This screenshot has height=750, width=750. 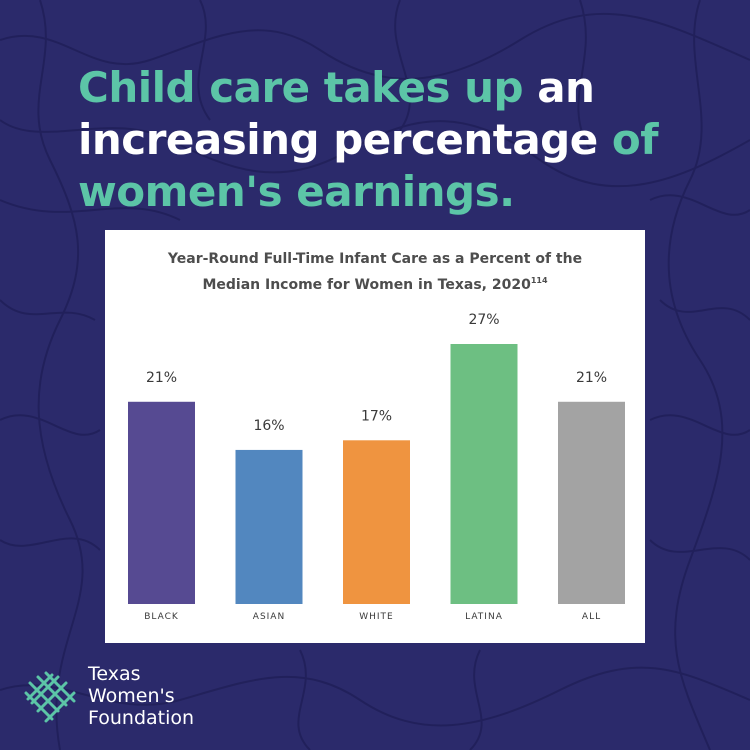 What do you see at coordinates (296, 191) in the screenshot?
I see `headline-part5: women's earnings.` at bounding box center [296, 191].